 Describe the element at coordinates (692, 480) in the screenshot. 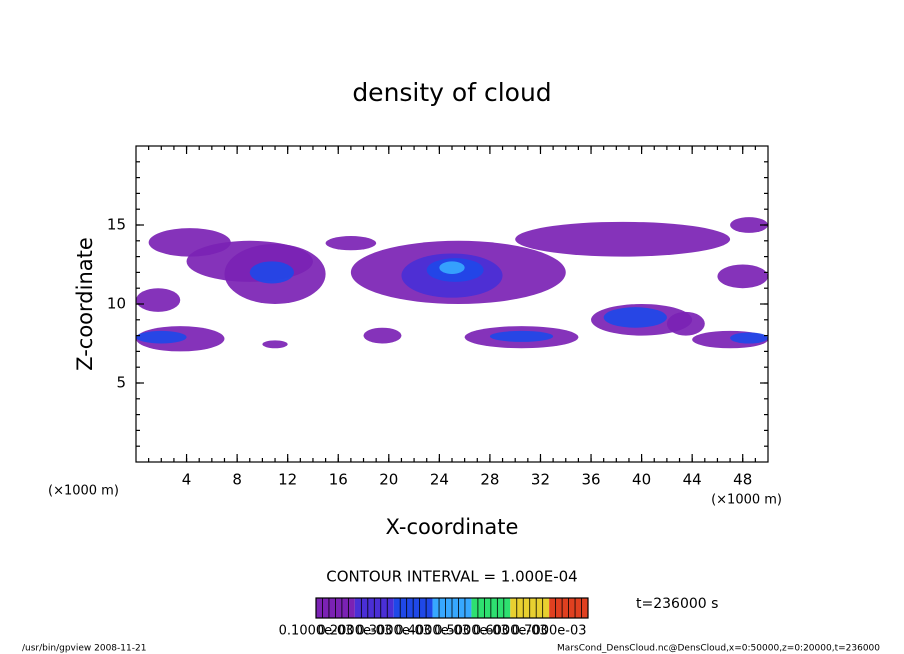

I see `x-tick-label: 44` at that location.